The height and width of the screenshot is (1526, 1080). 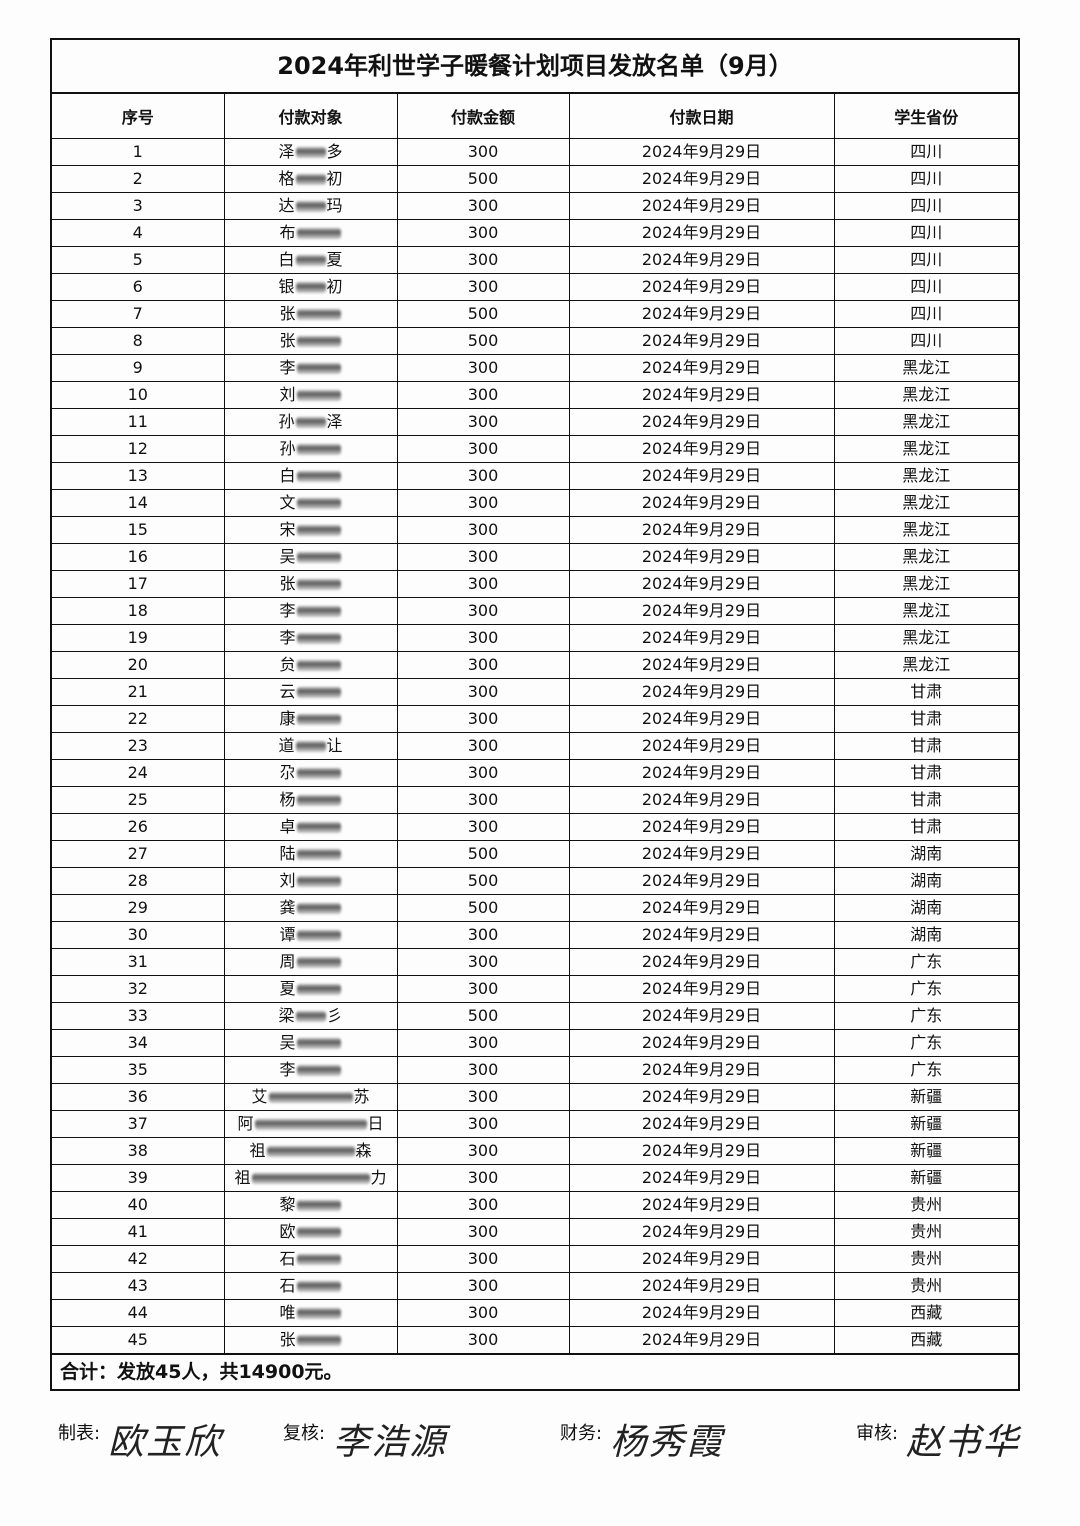 What do you see at coordinates (925, 1313) in the screenshot?
I see `student-province: 西藏` at bounding box center [925, 1313].